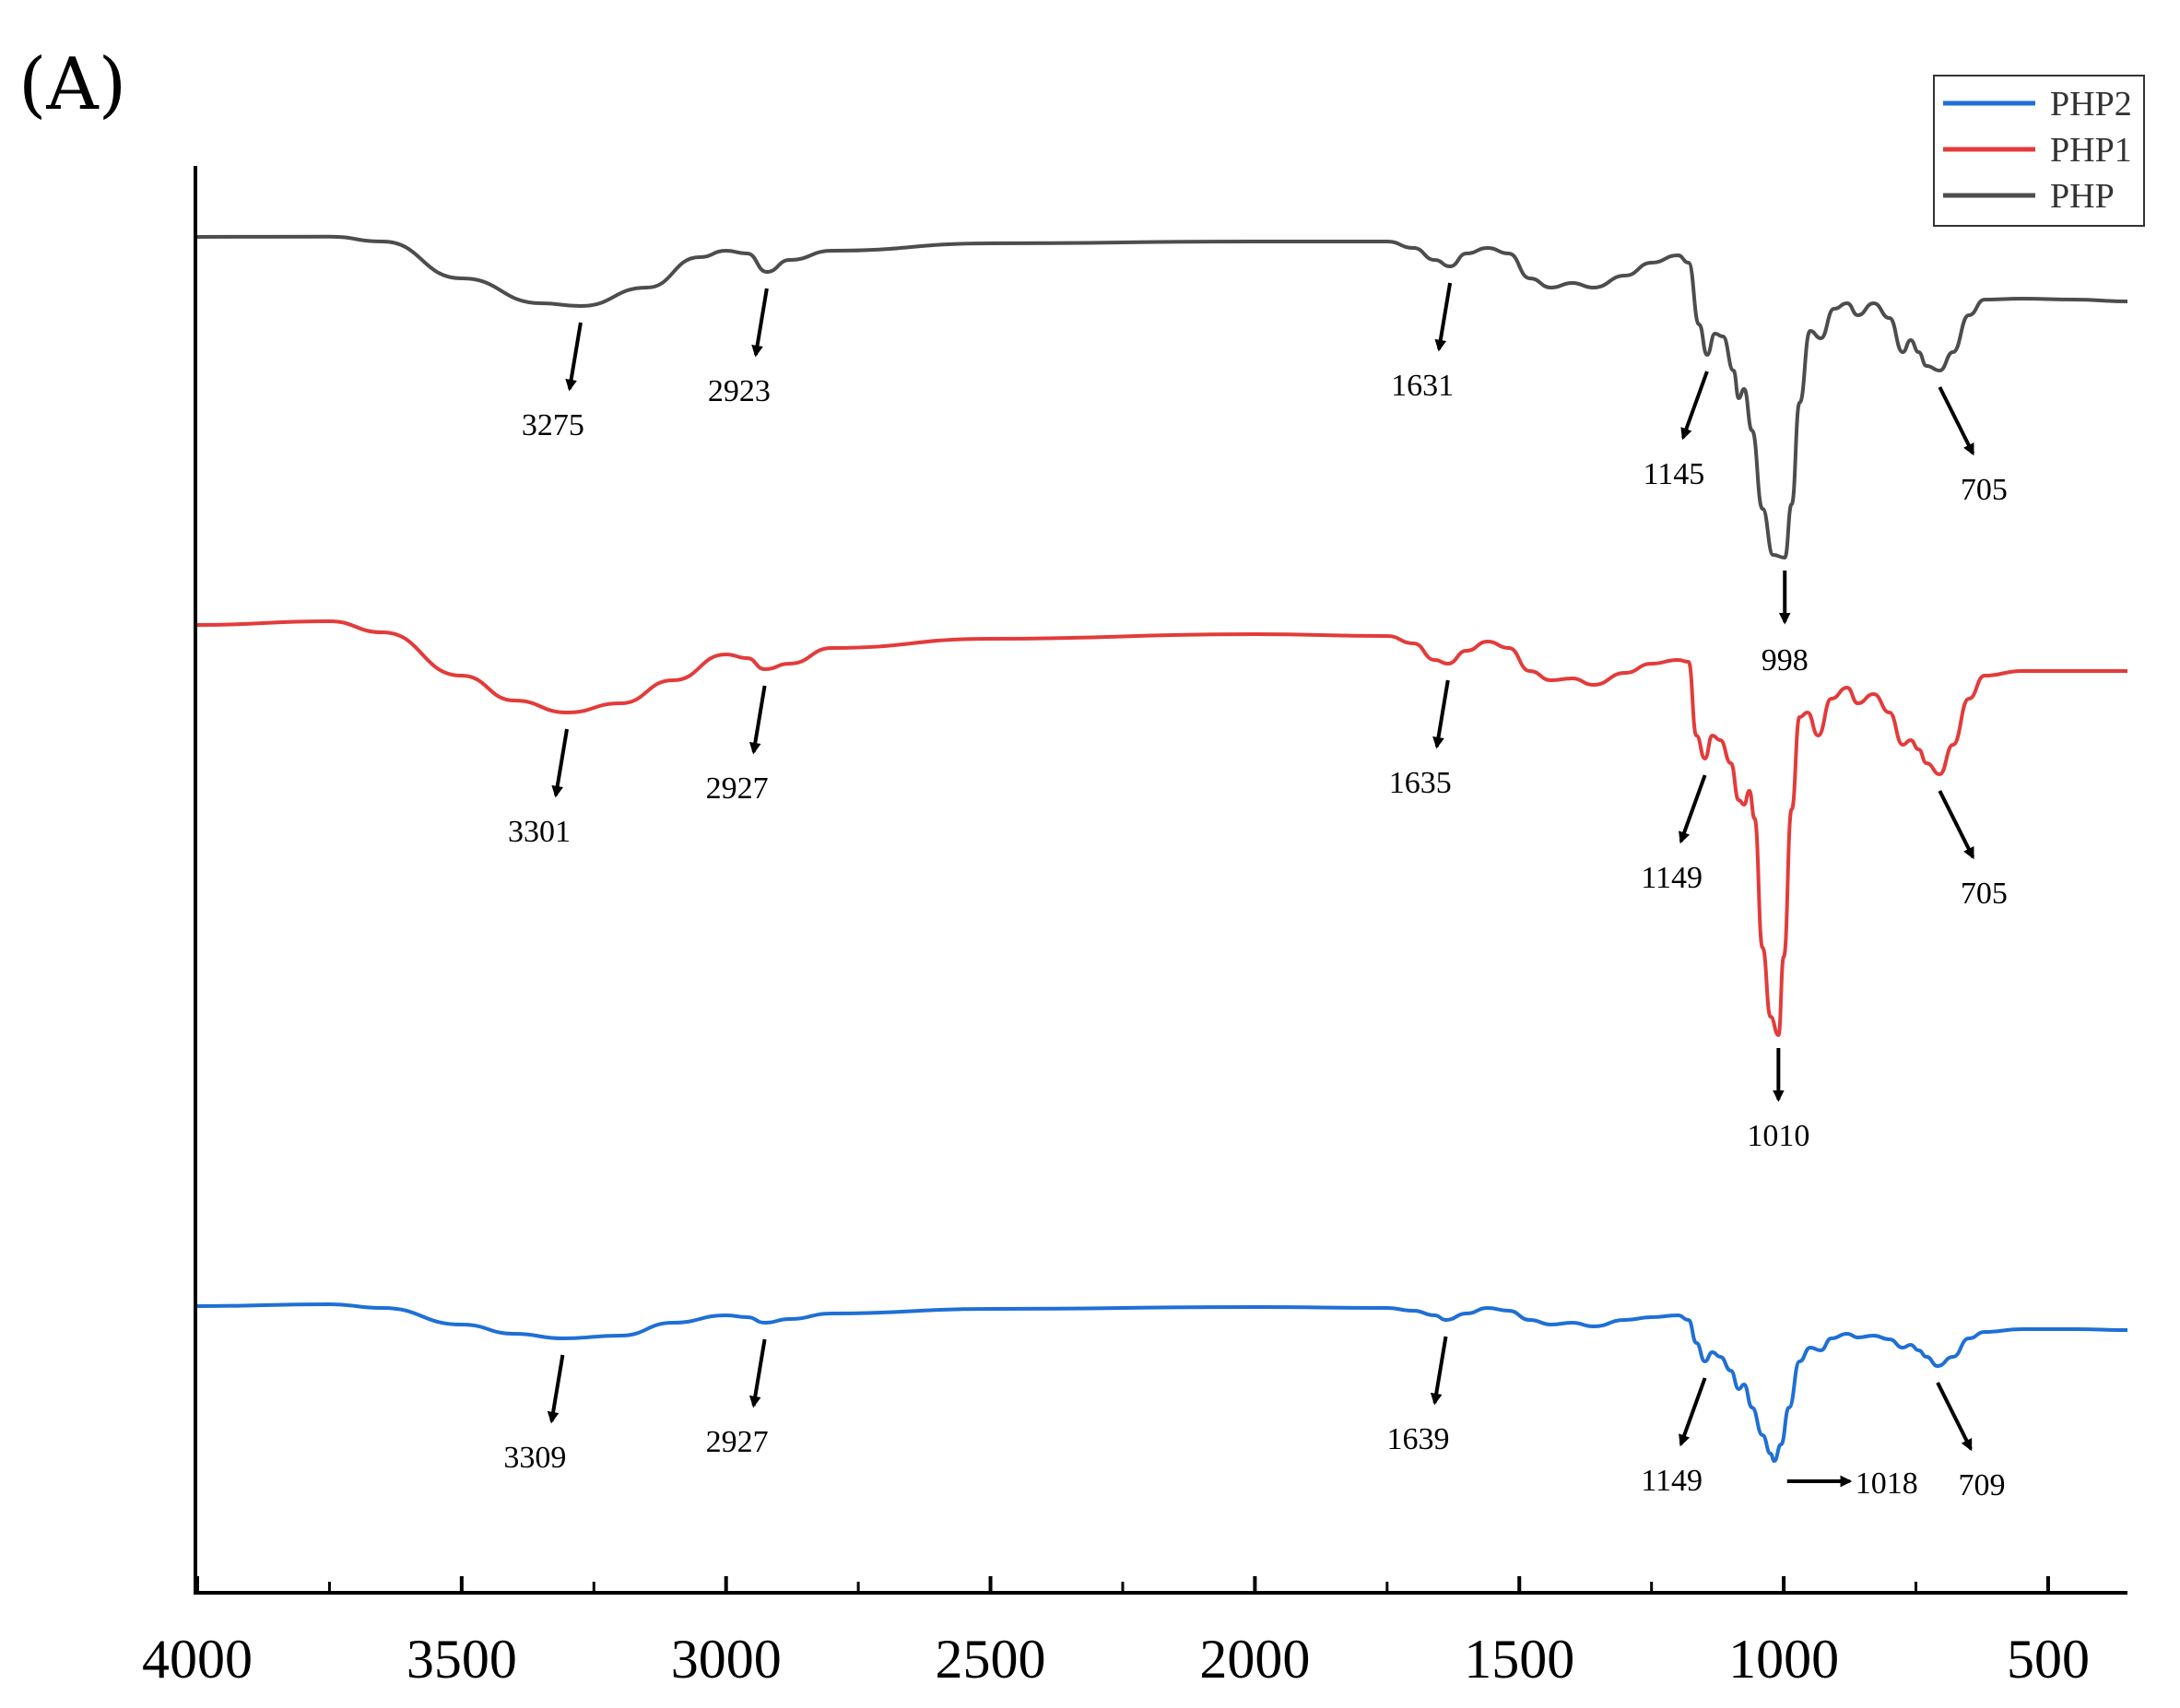  Describe the element at coordinates (1519, 1659) in the screenshot. I see `x-tick-label-1500: 1500` at that location.